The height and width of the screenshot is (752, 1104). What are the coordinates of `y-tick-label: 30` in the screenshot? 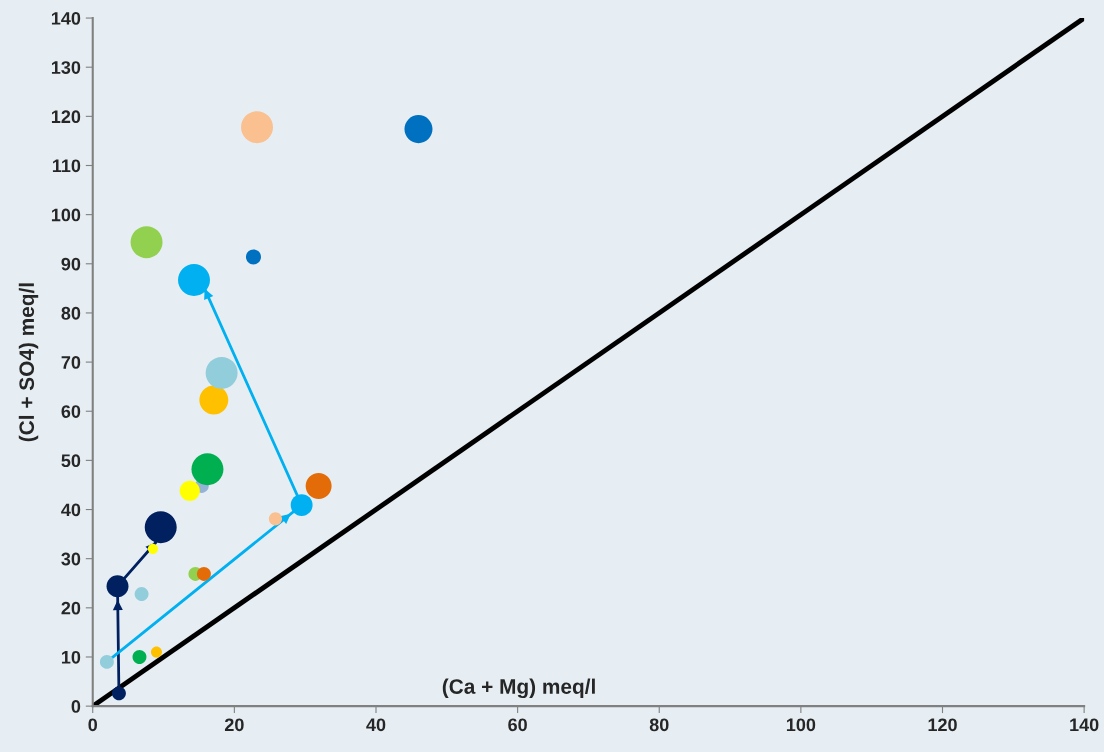 It's located at (71, 559).